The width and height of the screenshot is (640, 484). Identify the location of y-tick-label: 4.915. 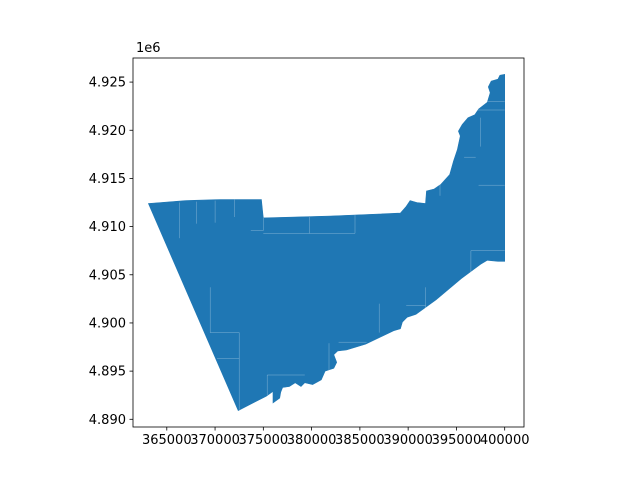
(107, 179).